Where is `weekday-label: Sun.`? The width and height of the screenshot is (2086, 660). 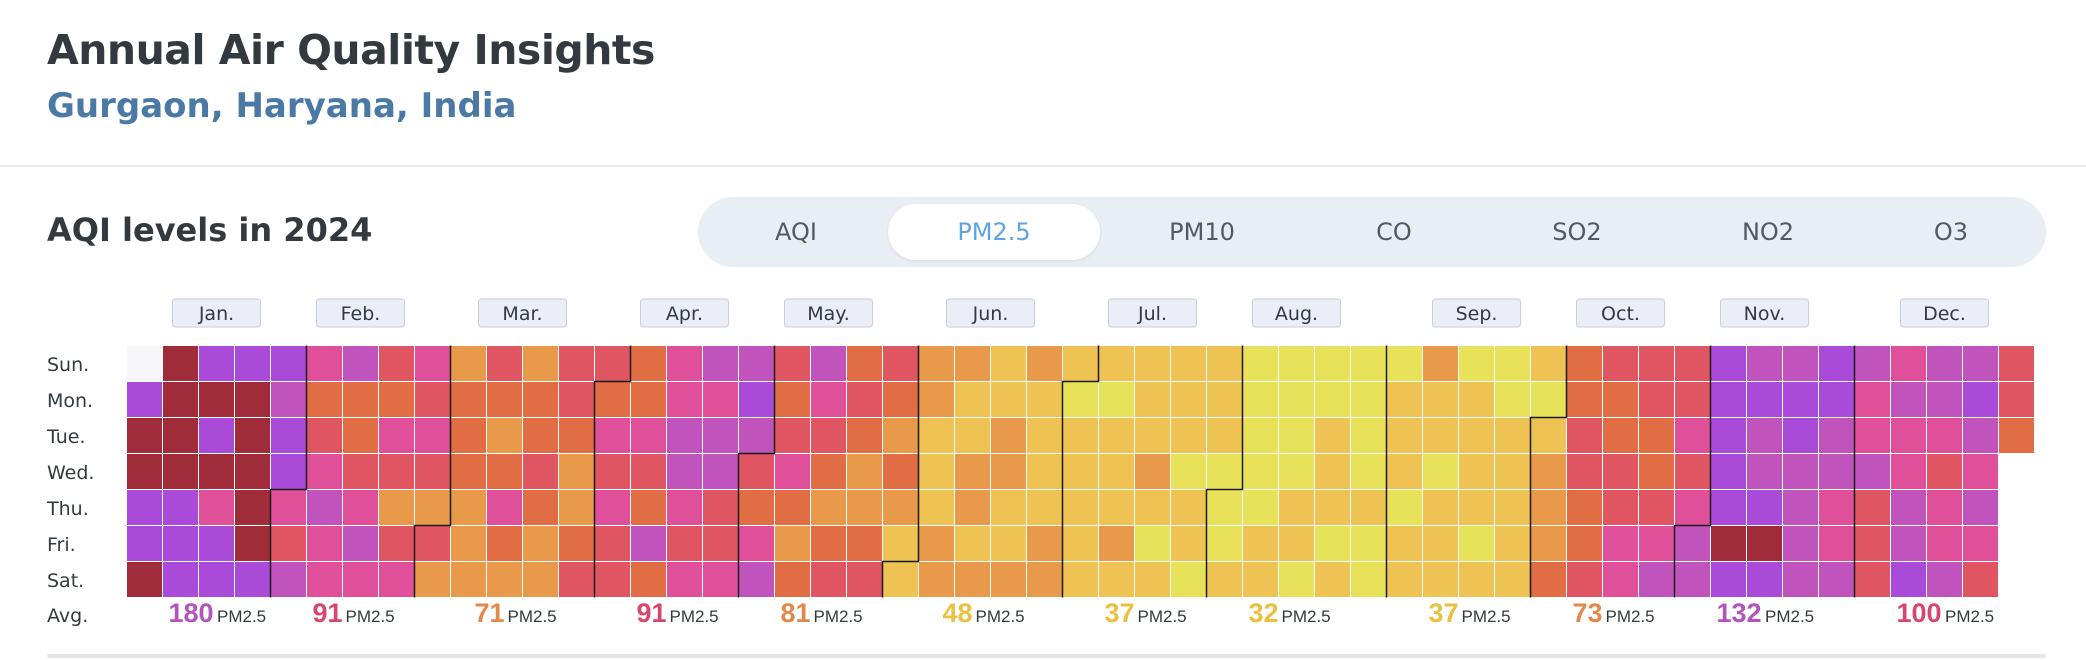
weekday-label: Sun. is located at coordinates (68, 365).